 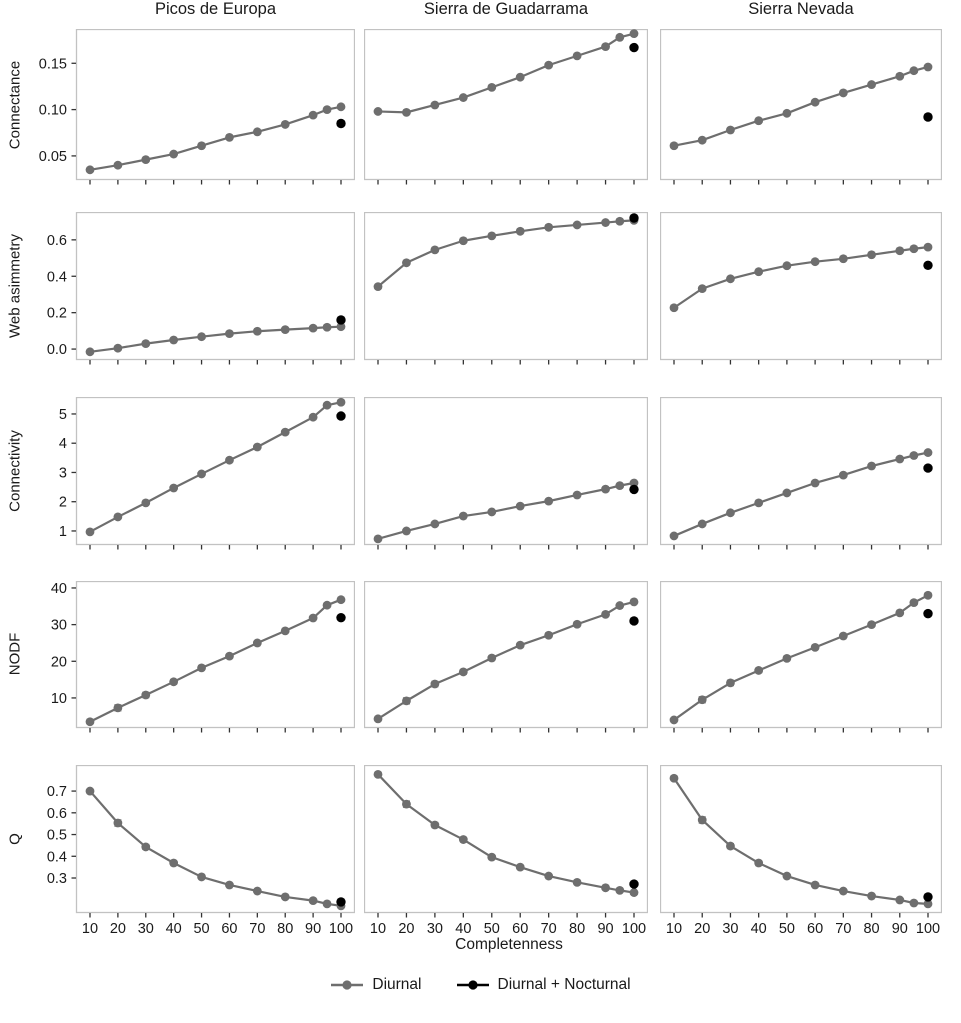 I want to click on x-tick-label: 70, so click(x=549, y=929).